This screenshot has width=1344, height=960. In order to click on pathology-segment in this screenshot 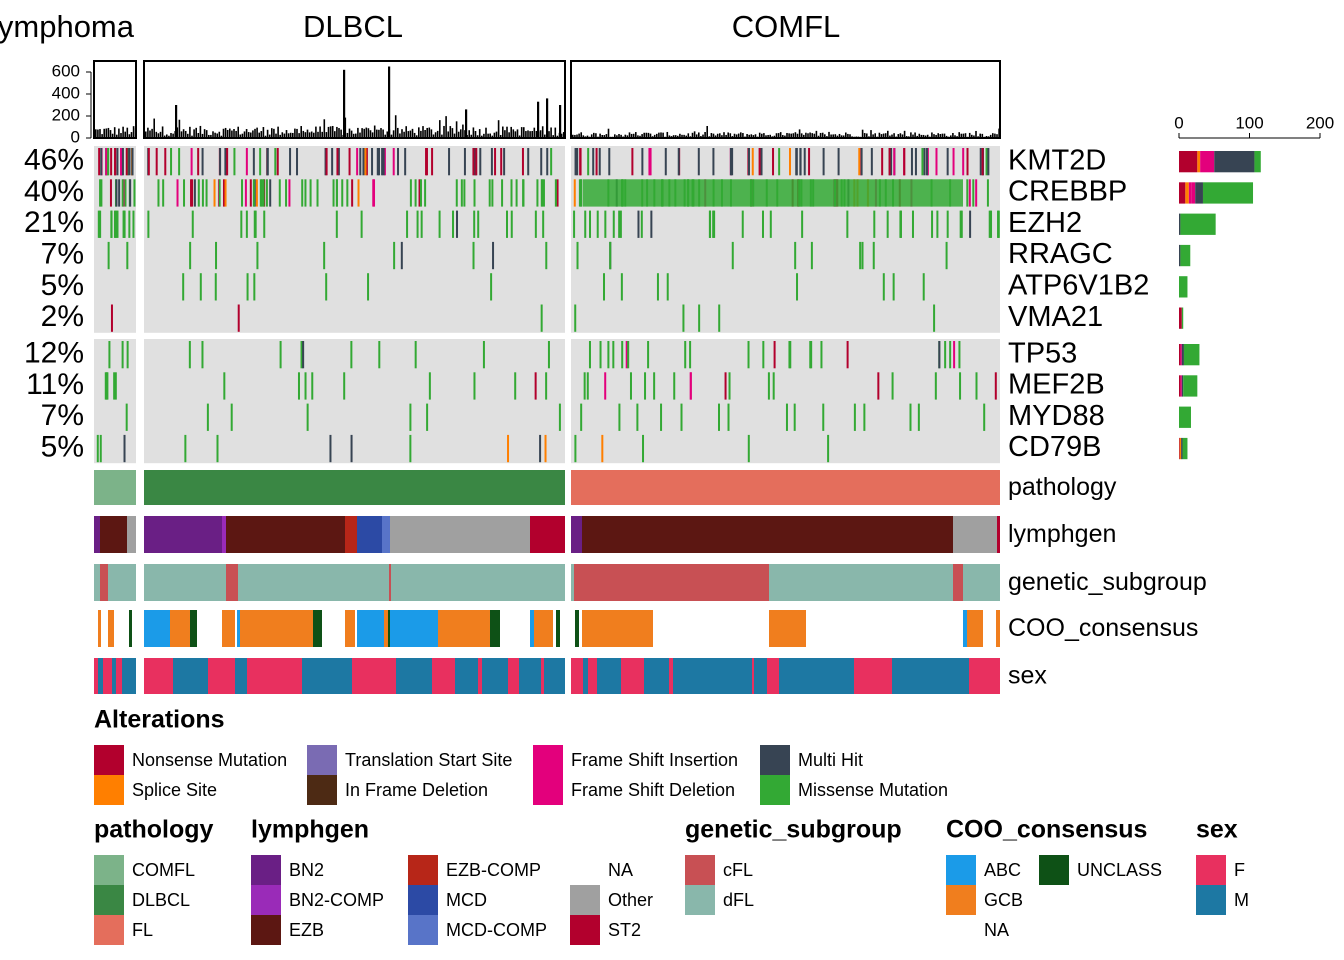, I will do `click(115, 487)`.